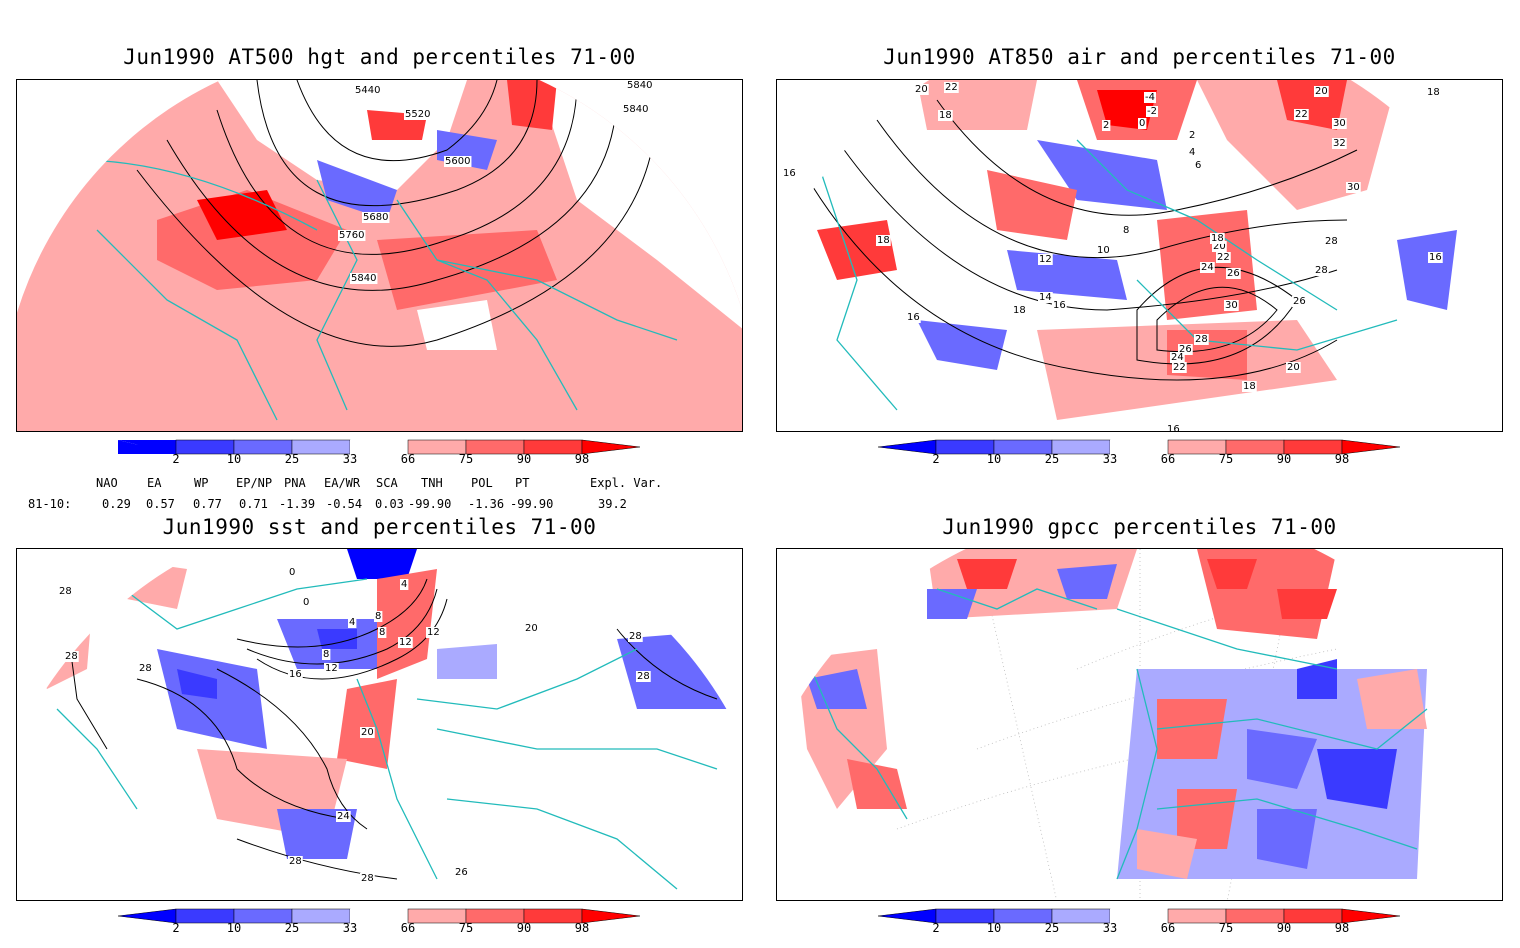 The height and width of the screenshot is (948, 1520). I want to click on index-row-label: 81-10:, so click(50, 504).